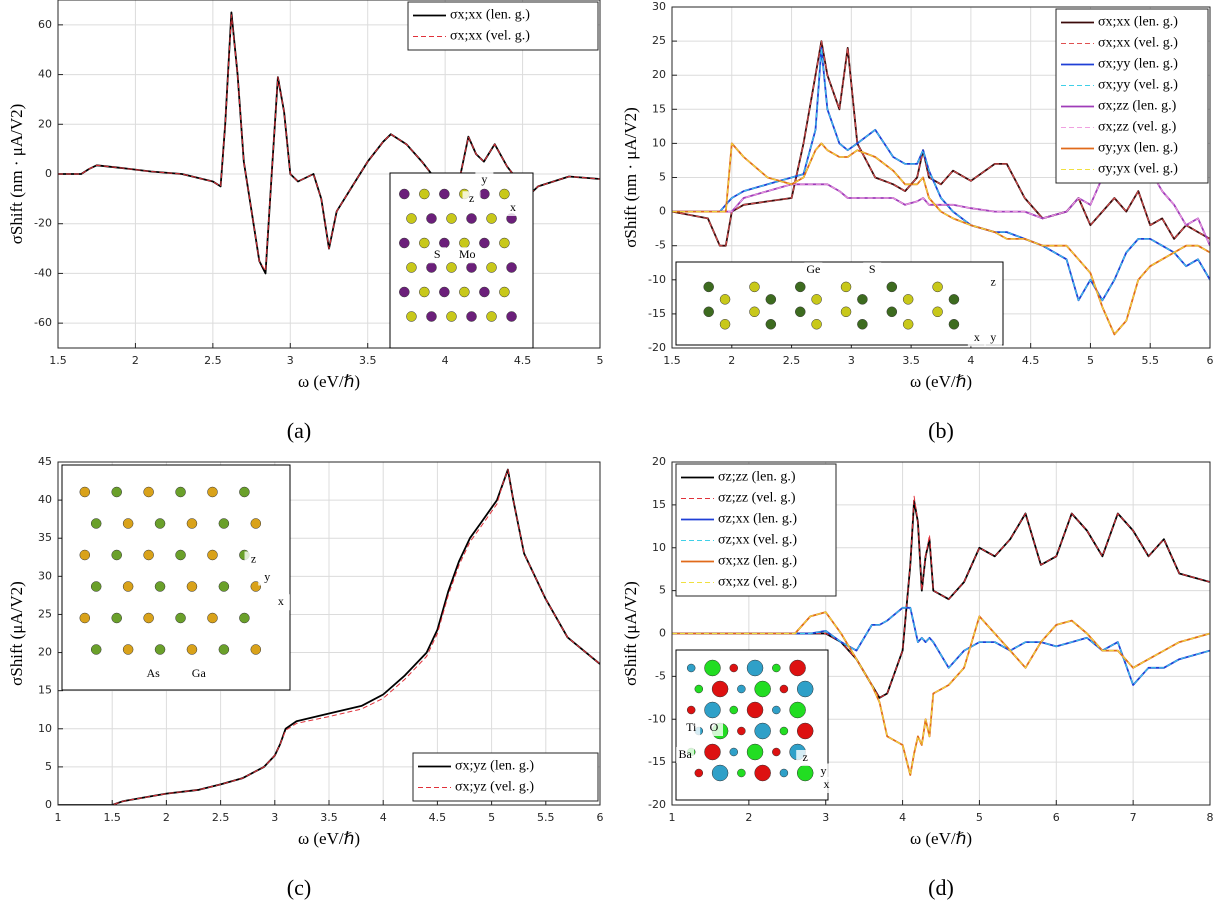  What do you see at coordinates (494, 787) in the screenshot?
I see `legend-label: σx;yz (vel. g.)` at bounding box center [494, 787].